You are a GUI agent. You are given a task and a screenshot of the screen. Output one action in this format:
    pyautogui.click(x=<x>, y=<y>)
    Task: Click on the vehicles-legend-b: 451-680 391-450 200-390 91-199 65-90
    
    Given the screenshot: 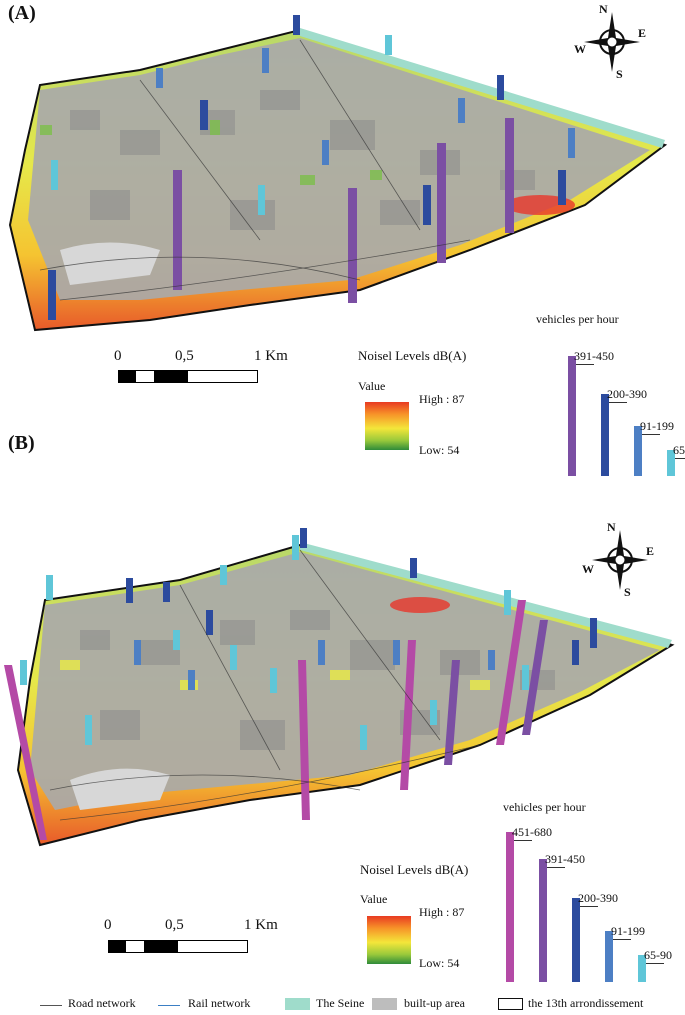 What is the action you would take?
    pyautogui.click(x=591, y=901)
    